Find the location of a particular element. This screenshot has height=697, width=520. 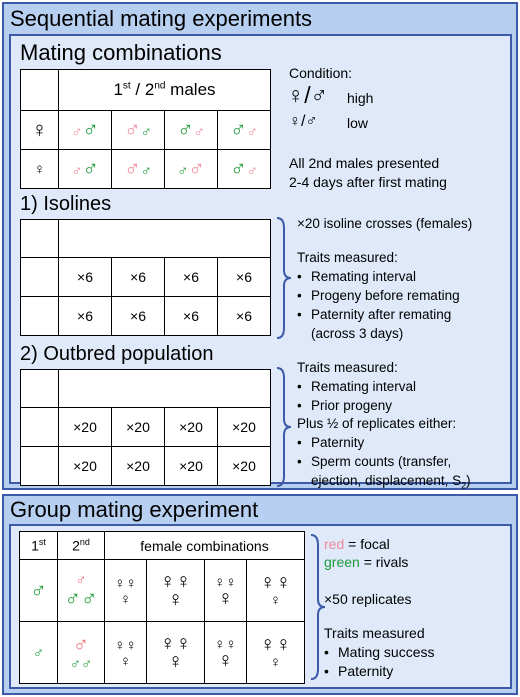

legend-rivals: green = rivals is located at coordinates (366, 562).